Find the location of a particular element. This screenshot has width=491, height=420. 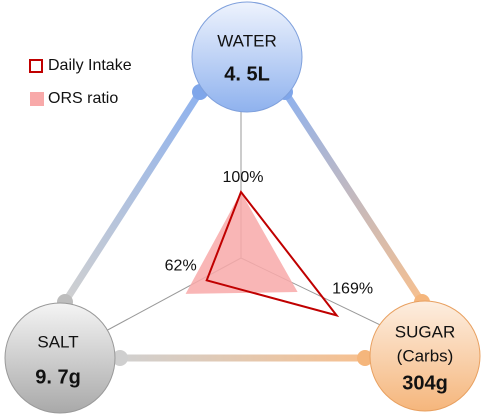

legend-label: ORS ratio is located at coordinates (83, 98).